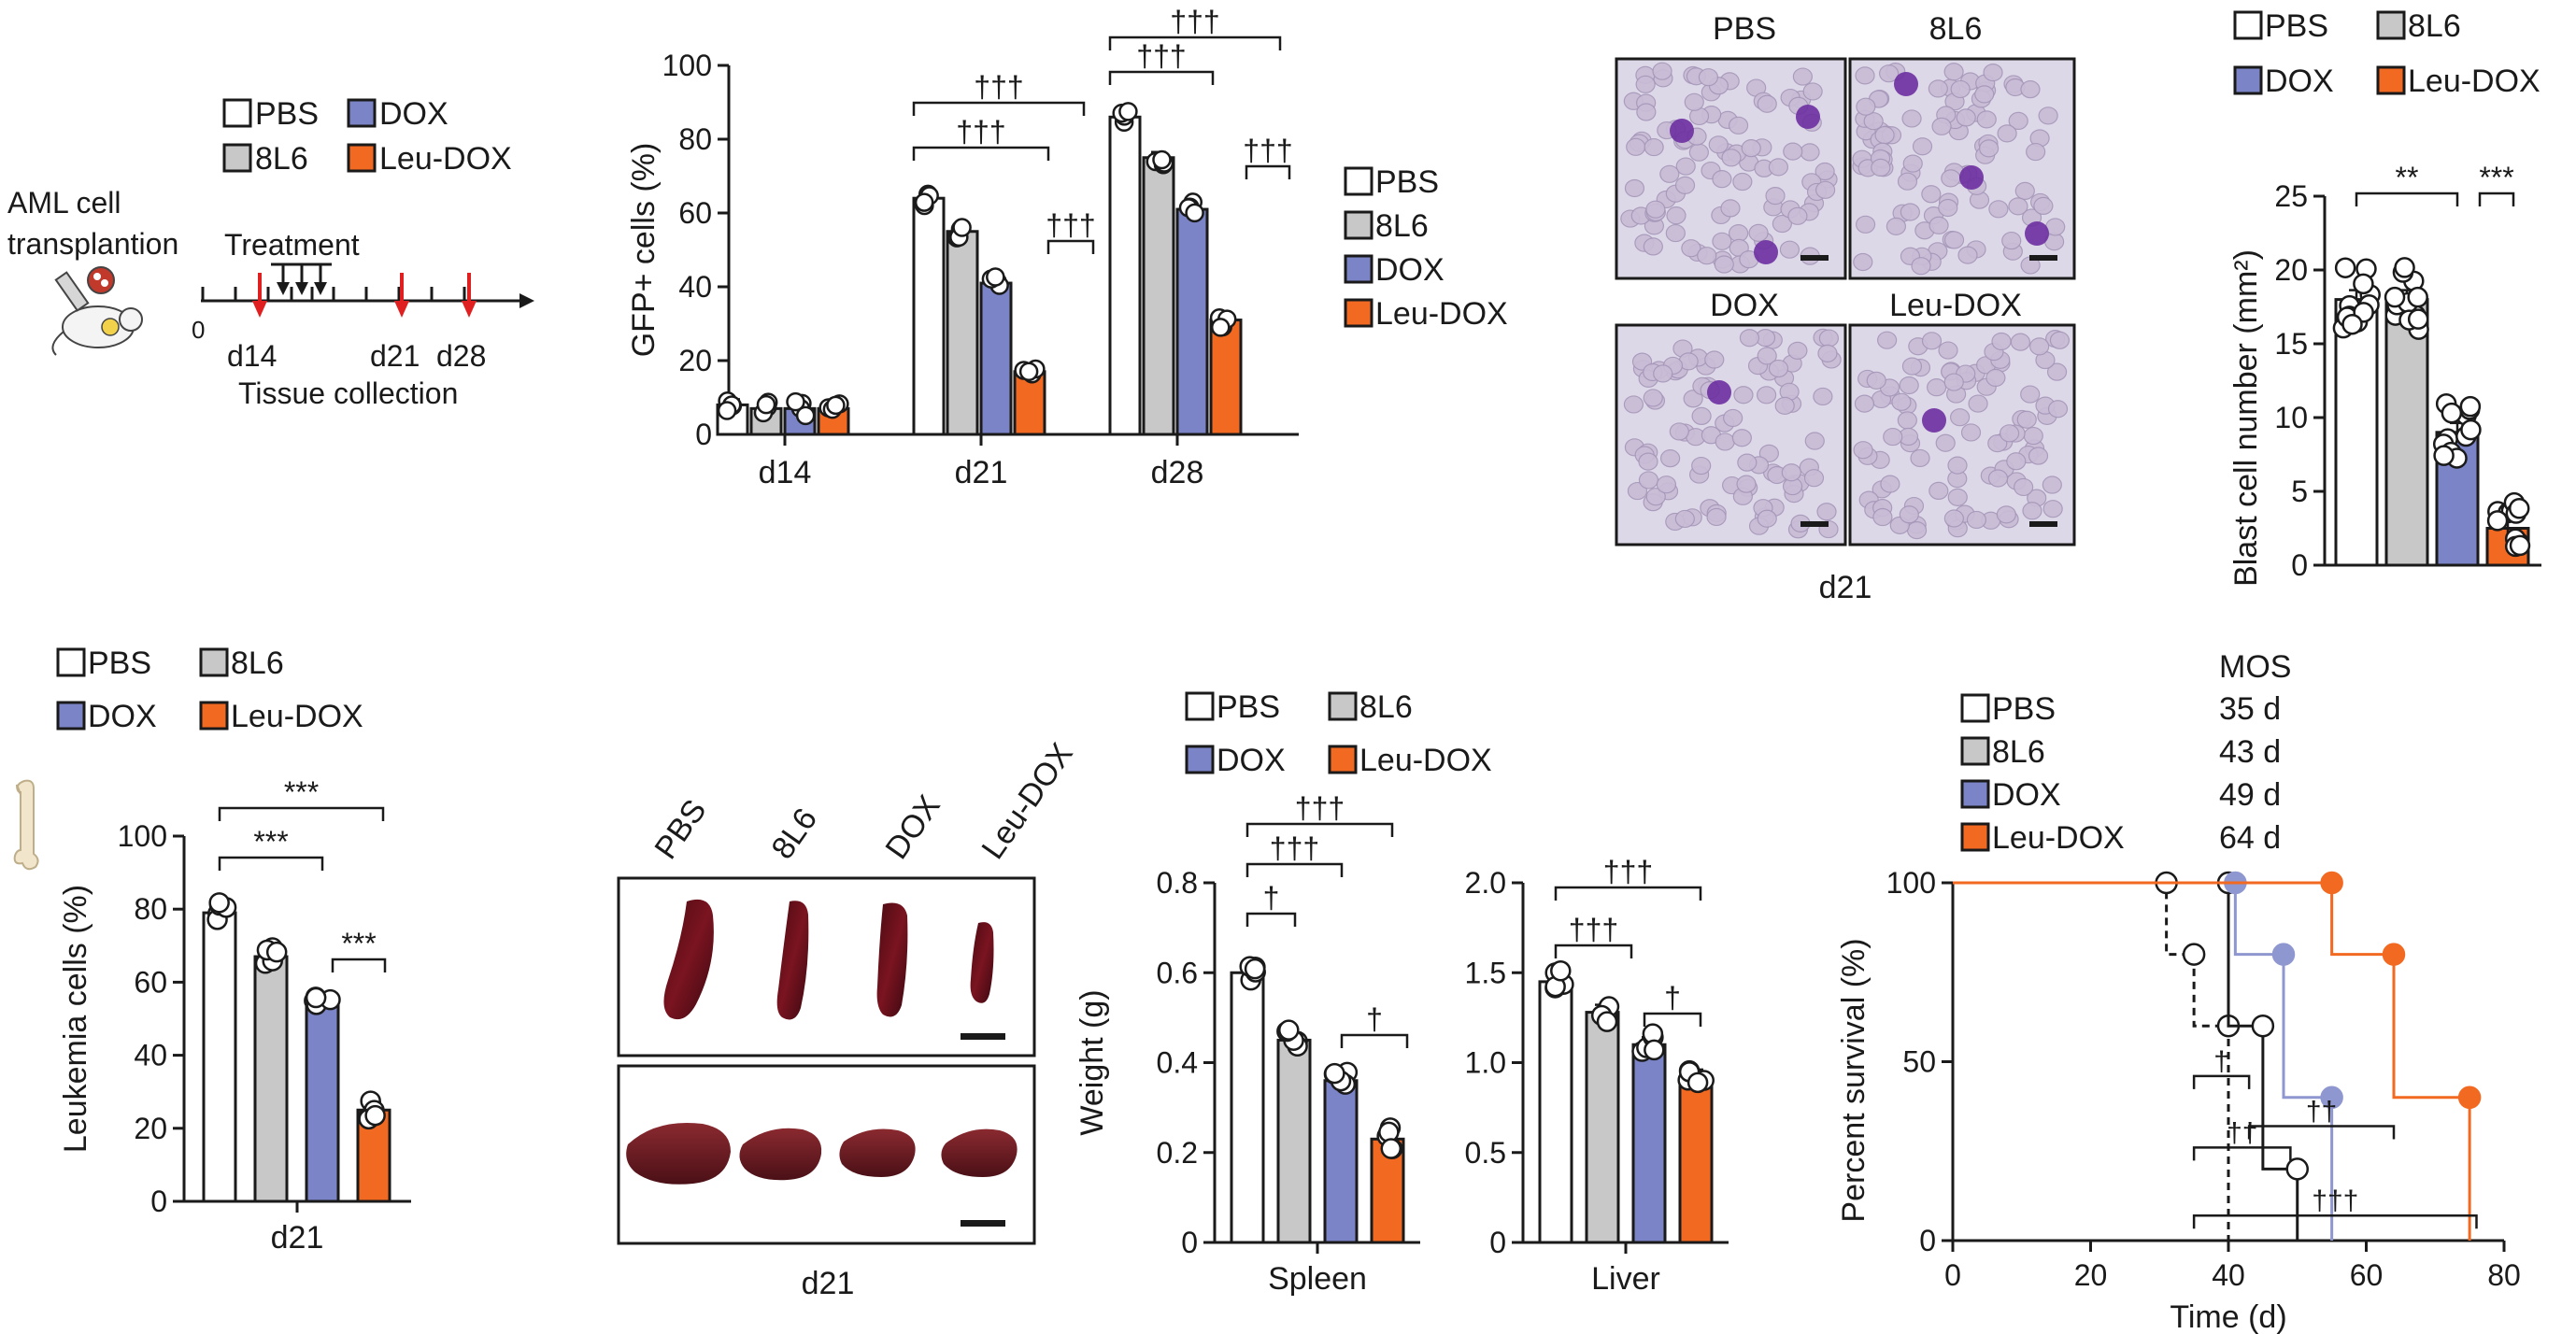  Describe the element at coordinates (912, 826) in the screenshot. I see `organ-label-dox: DOX` at that location.